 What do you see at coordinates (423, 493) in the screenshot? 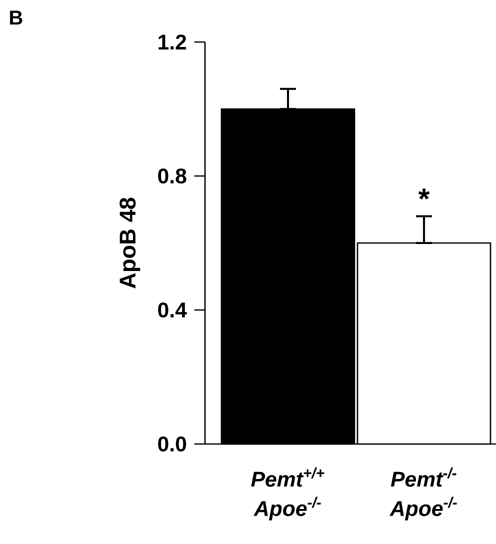
I see `category-label: Pemt$^{-/-}$ Apoe$^{-/-}$` at bounding box center [423, 493].